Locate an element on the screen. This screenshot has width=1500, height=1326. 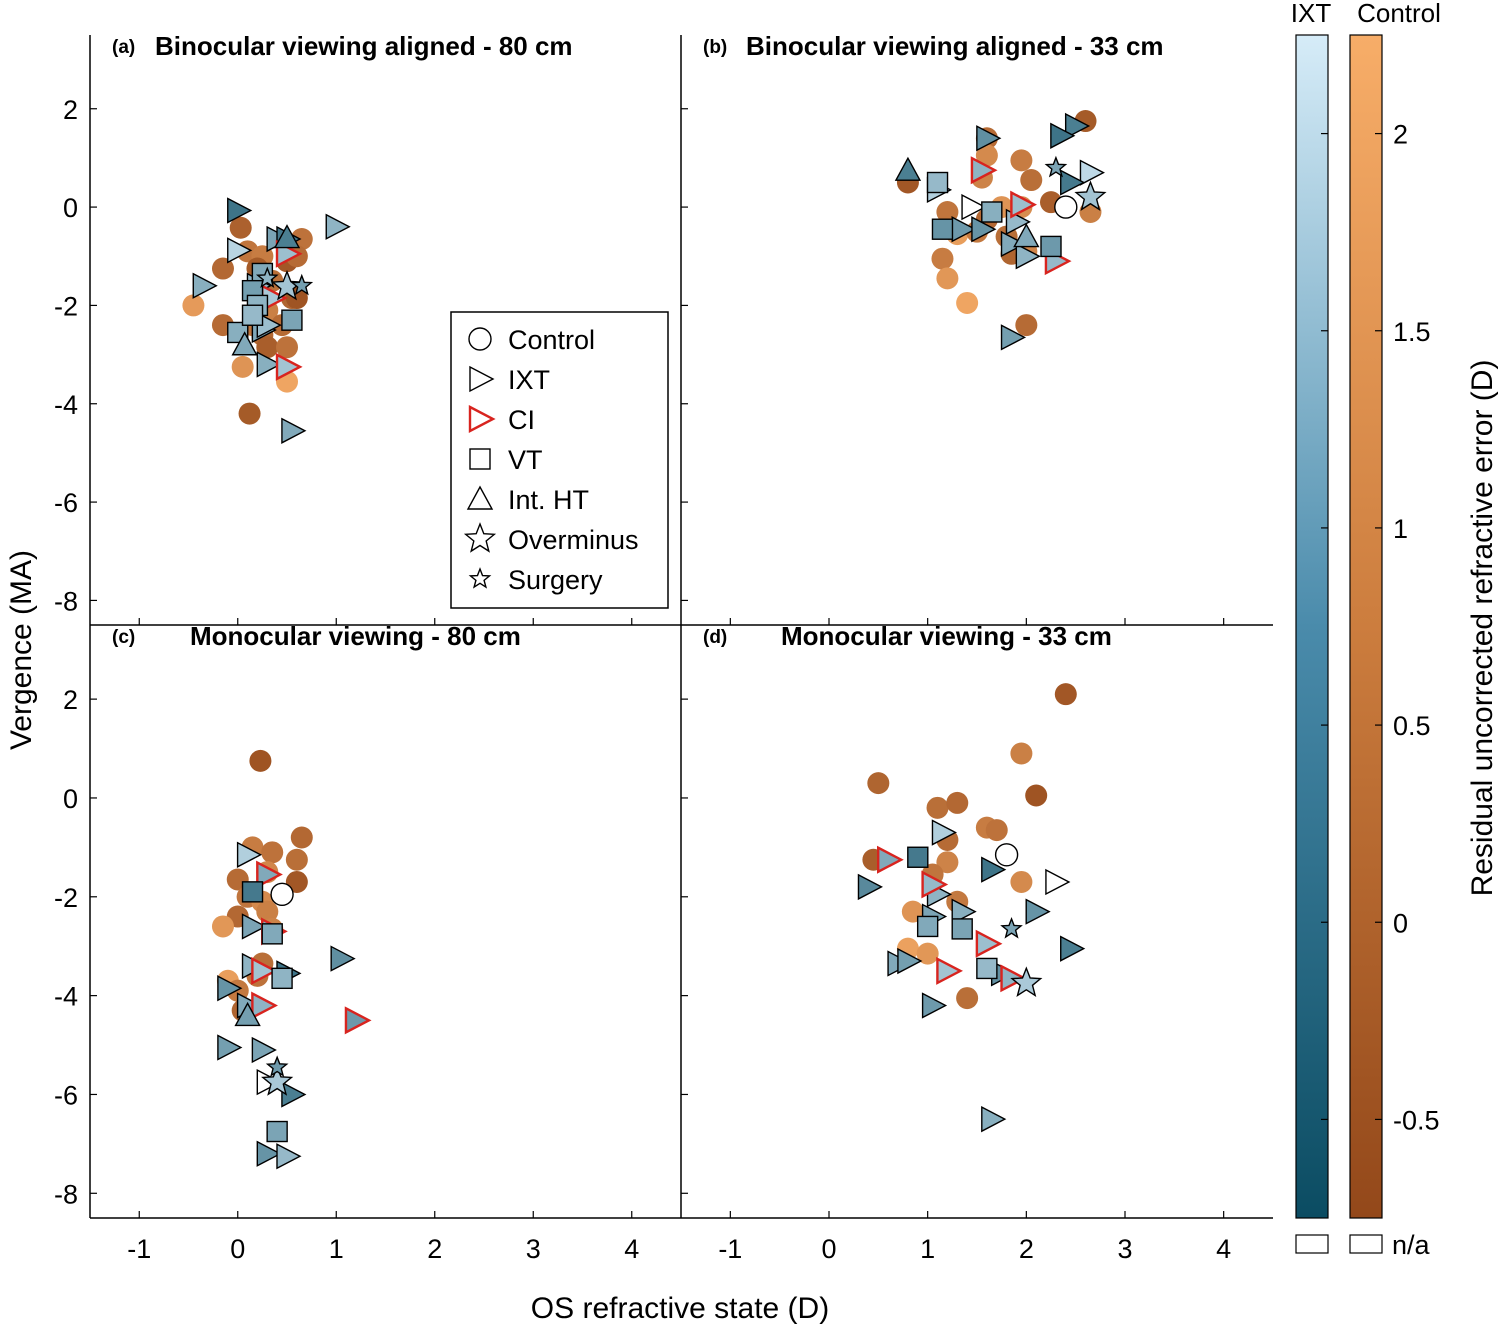
legend-label-control: Control is located at coordinates (551, 340).